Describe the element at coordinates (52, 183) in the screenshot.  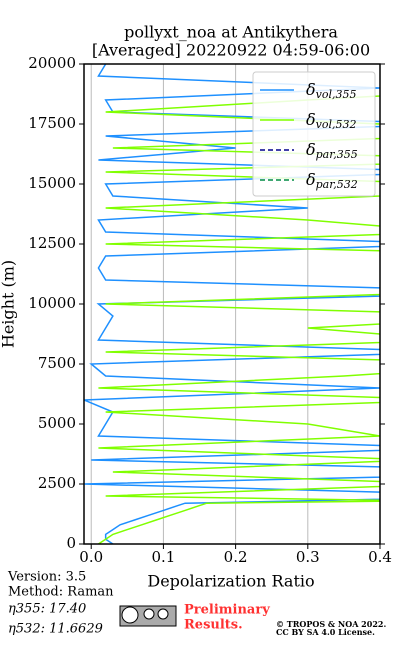
I see `y-tick-label: 15000` at that location.